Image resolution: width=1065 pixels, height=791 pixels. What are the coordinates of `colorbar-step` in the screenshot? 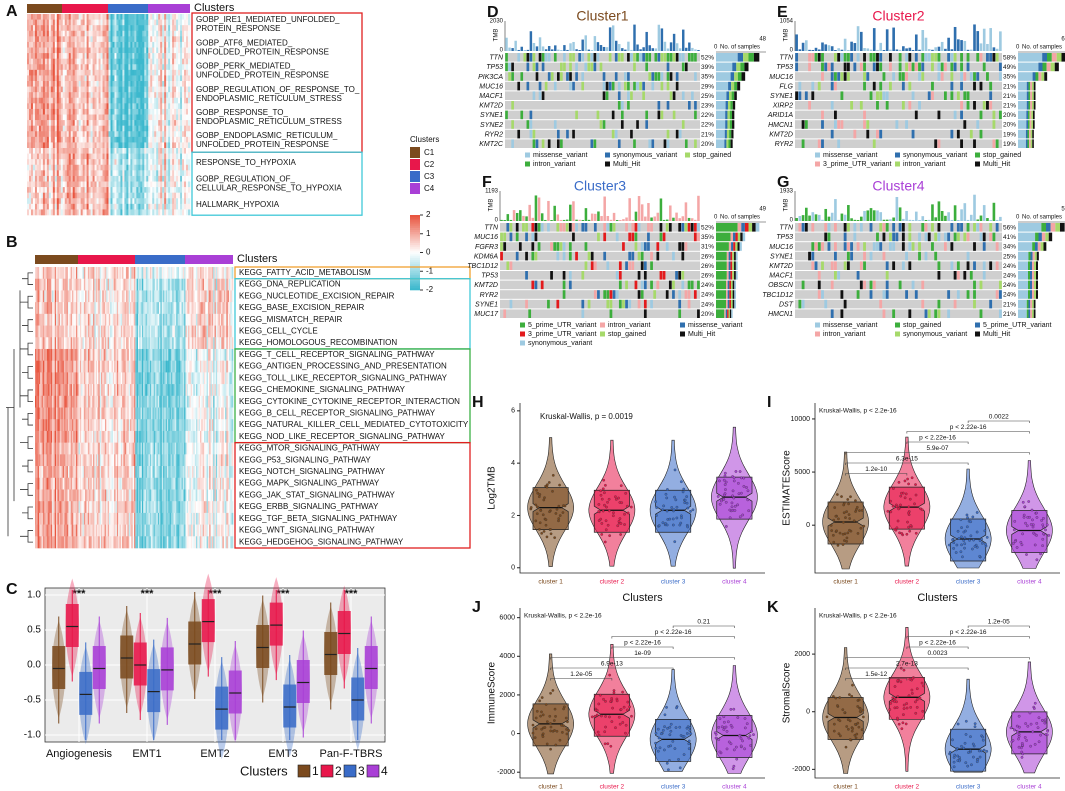 It's located at (415, 231).